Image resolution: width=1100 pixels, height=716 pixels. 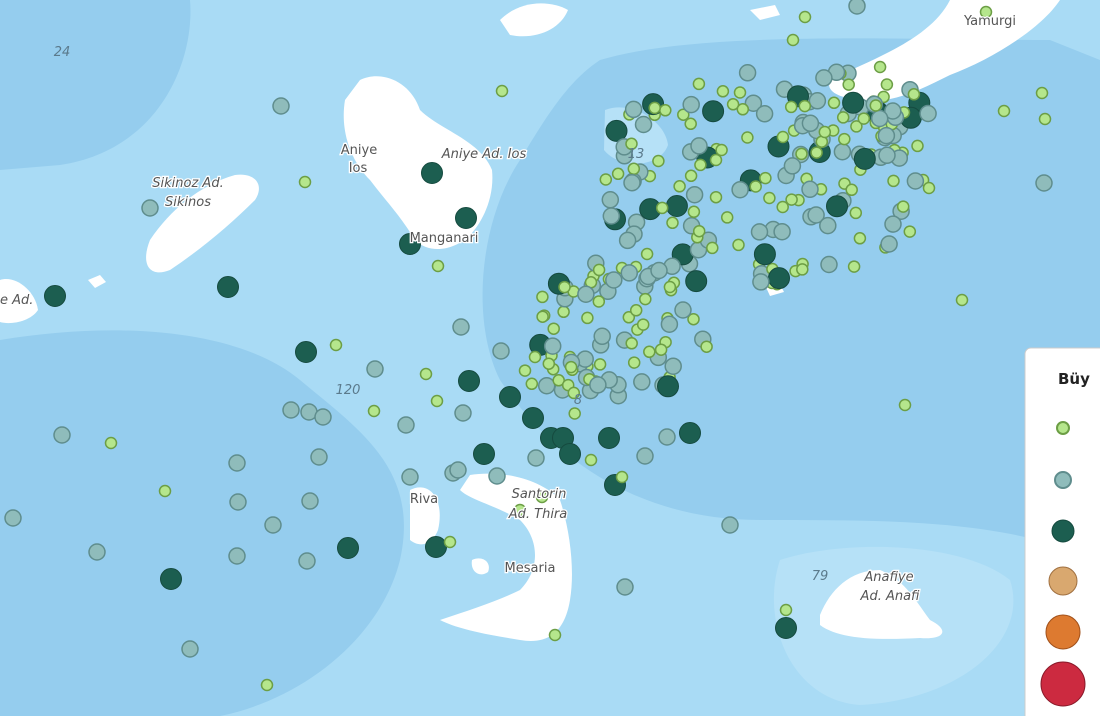 What do you see at coordinates (890, 596) in the screenshot?
I see `place-label: Ad. Anafi` at bounding box center [890, 596].